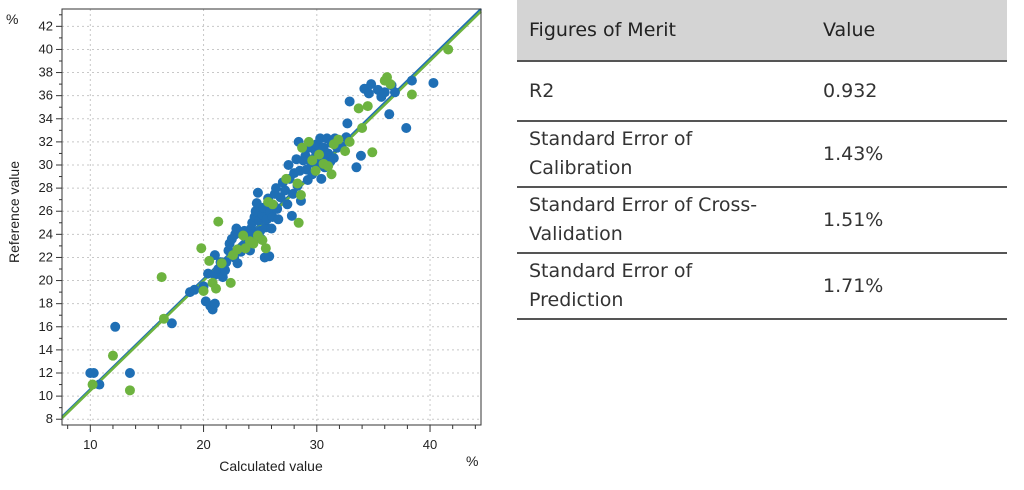 Image resolution: width=1024 pixels, height=490 pixels. Describe the element at coordinates (271, 466) in the screenshot. I see `x-axis-label: Calculated value` at that location.